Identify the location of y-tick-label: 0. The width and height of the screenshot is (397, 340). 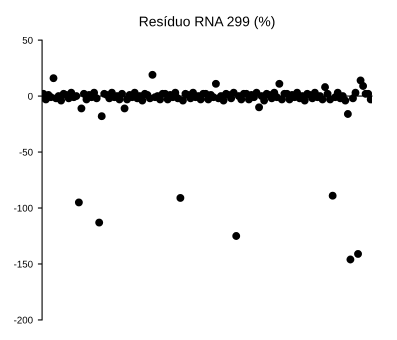
(30, 96).